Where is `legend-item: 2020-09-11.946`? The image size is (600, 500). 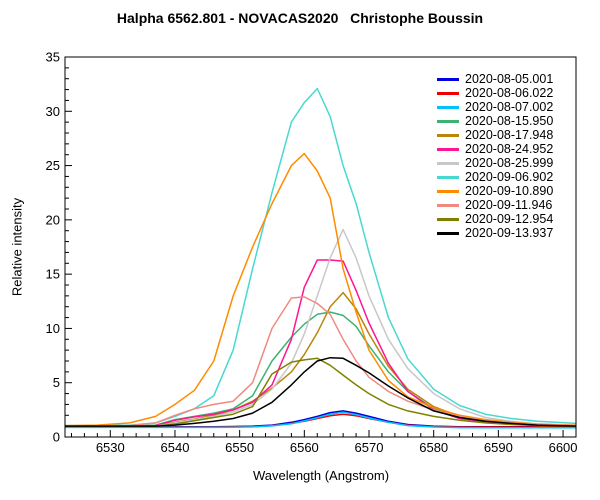 legend-item: 2020-09-11.946 is located at coordinates (495, 205).